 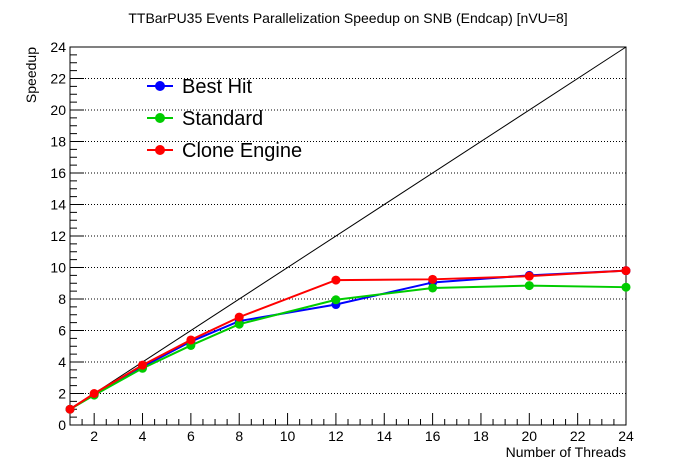 I want to click on x-tick-label: 20, so click(x=530, y=436).